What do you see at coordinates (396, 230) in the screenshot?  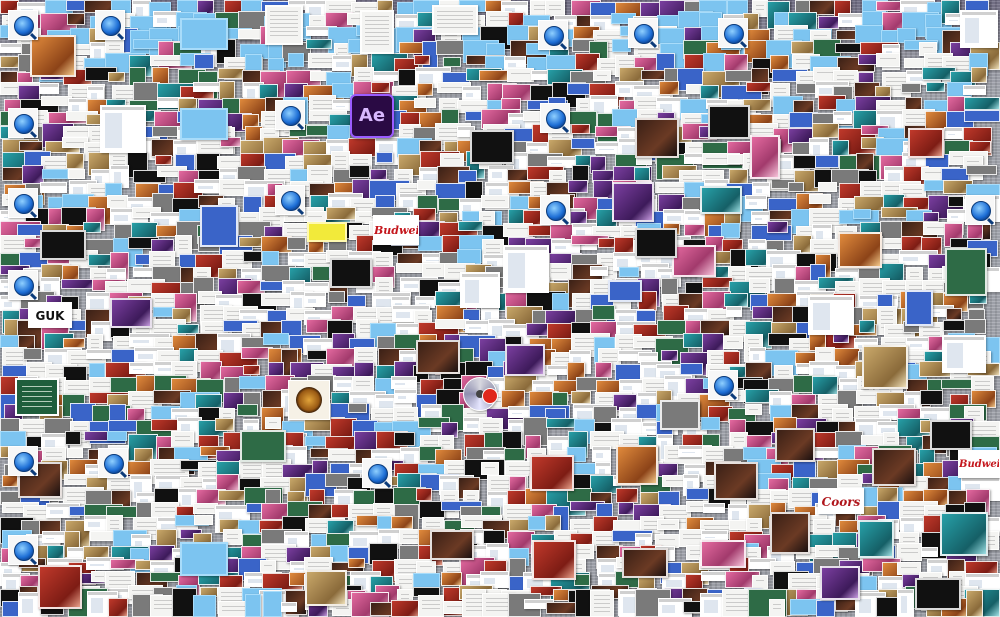 I see `budweiser-image-file: Budweiser` at bounding box center [396, 230].